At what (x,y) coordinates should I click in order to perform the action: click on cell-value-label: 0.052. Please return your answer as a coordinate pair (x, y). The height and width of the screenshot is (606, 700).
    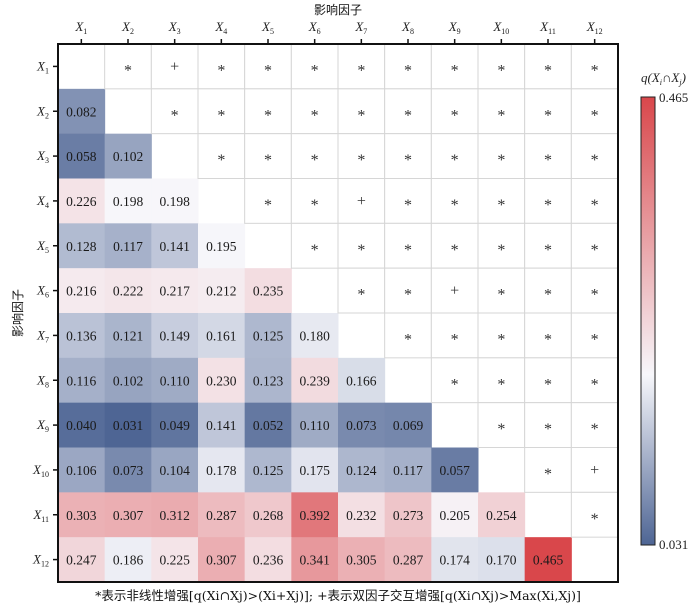
    Looking at the image, I should click on (268, 425).